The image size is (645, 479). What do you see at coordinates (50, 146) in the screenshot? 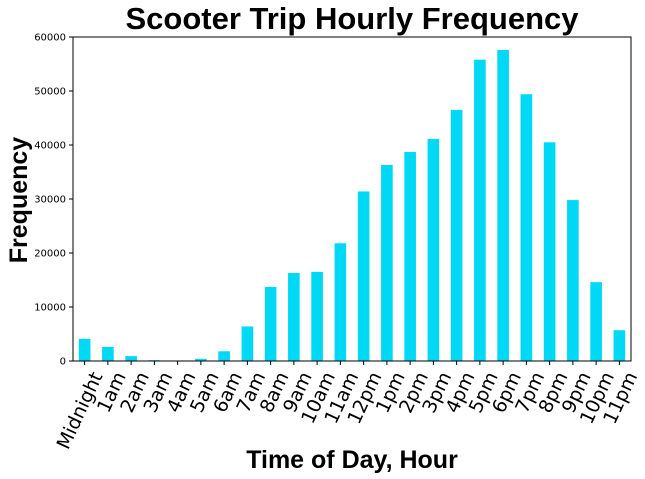
I see `y-tick-label: 40000` at bounding box center [50, 146].